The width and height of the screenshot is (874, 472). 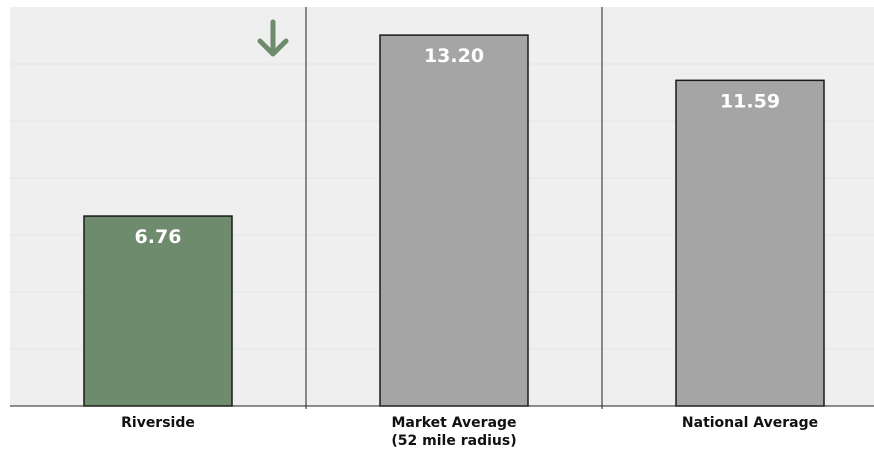 I want to click on category-label: National Average, so click(x=750, y=423).